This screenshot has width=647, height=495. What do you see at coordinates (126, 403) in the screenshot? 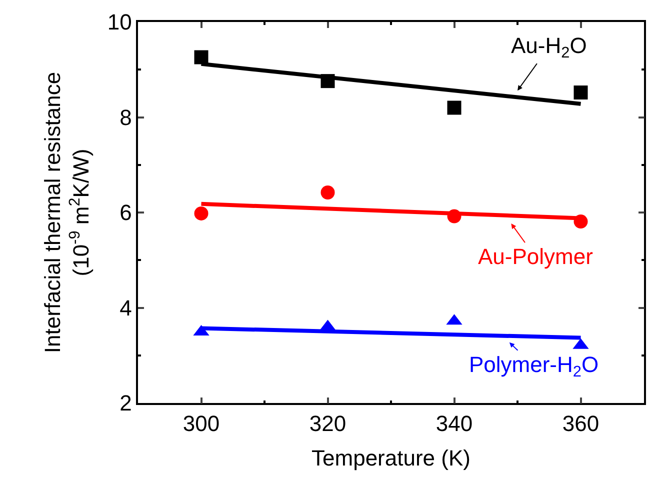
I see `y-tick-label: 2` at bounding box center [126, 403].